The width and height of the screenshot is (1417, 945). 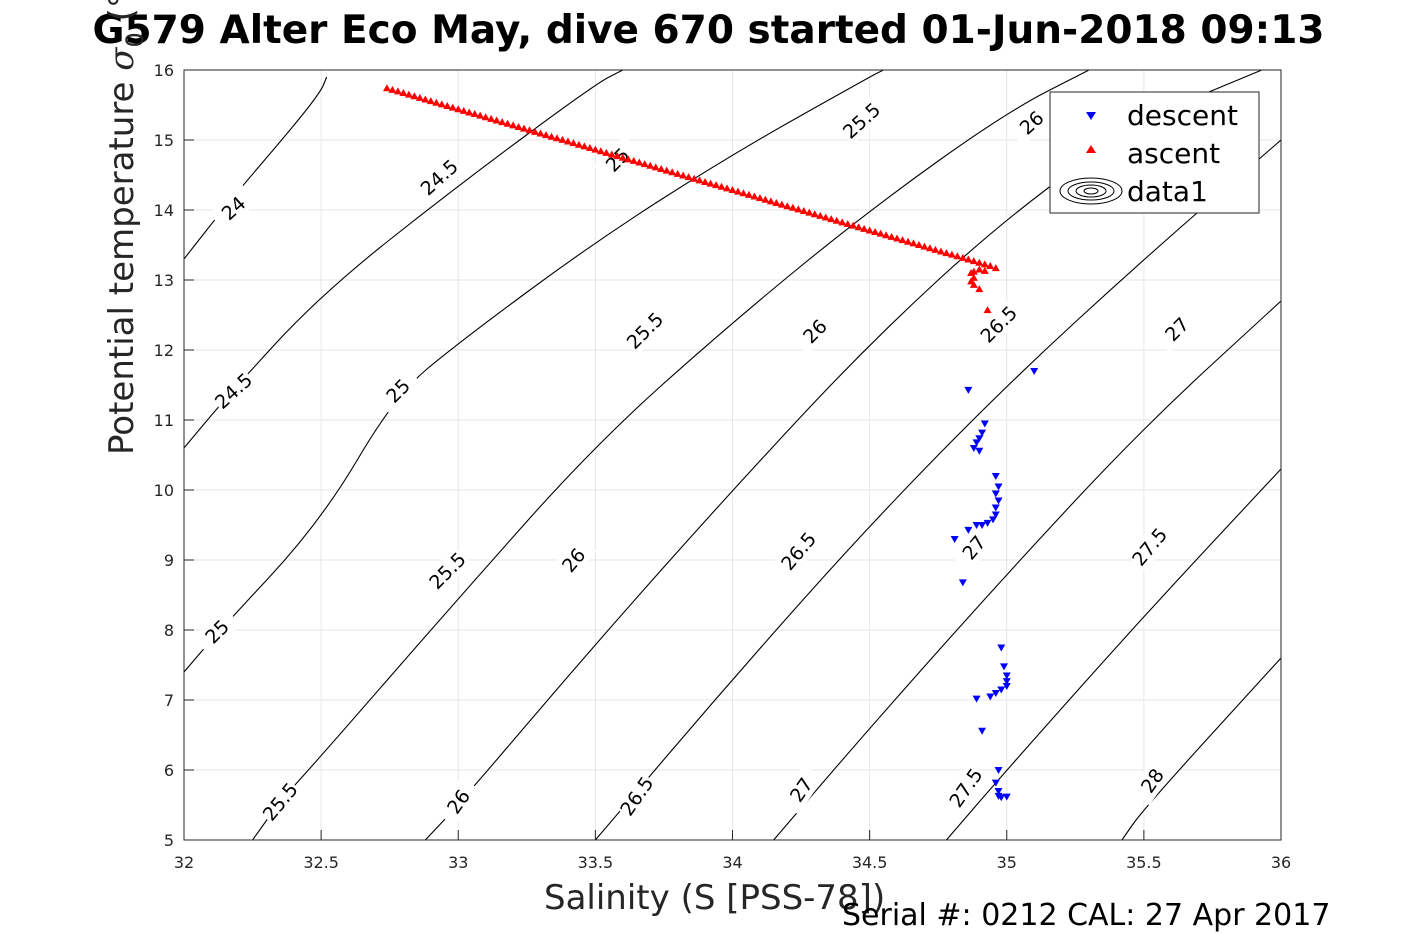 What do you see at coordinates (164, 70) in the screenshot?
I see `y-tick-label: 16` at bounding box center [164, 70].